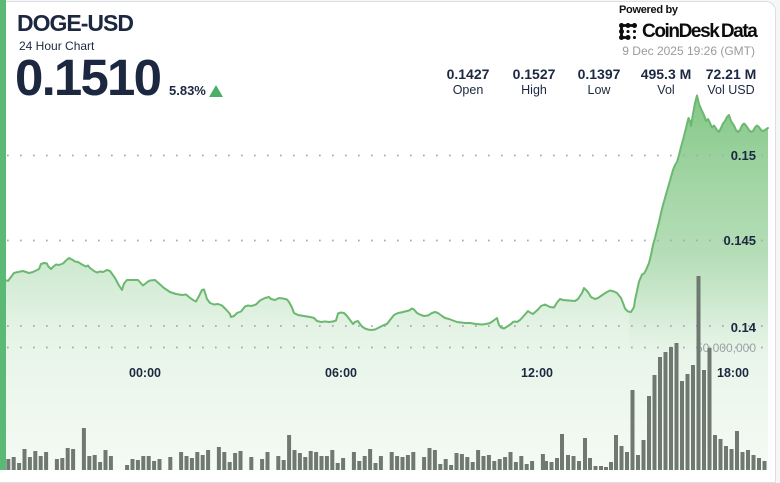 This screenshot has height=483, width=780. Describe the element at coordinates (726, 348) in the screenshot. I see `svg-text: 50,000,000` at that location.